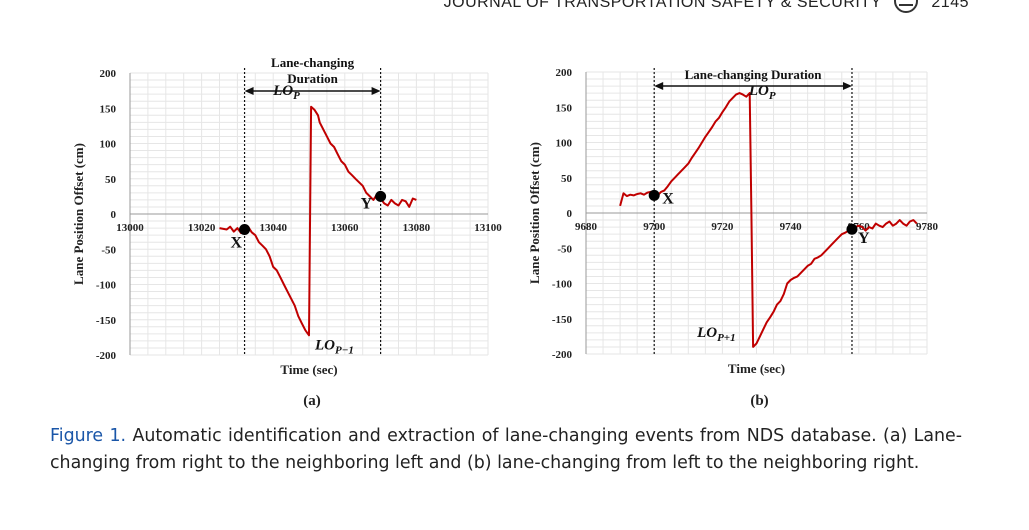  What do you see at coordinates (488, 228) in the screenshot?
I see `x-tick-label: 13100` at bounding box center [488, 228].